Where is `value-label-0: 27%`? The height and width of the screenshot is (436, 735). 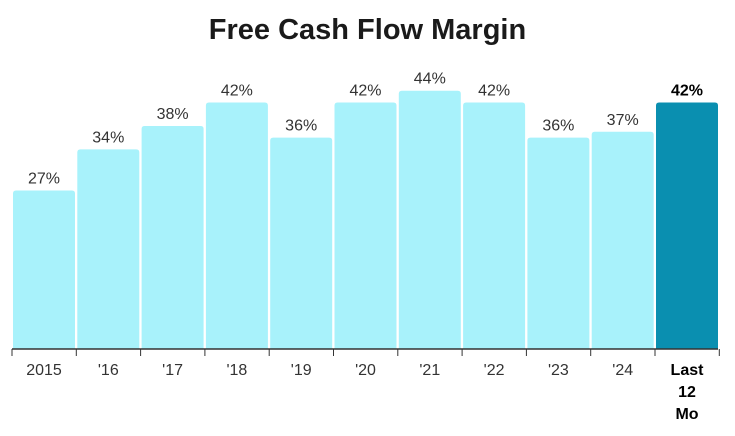 value-label-0: 27% is located at coordinates (44, 179).